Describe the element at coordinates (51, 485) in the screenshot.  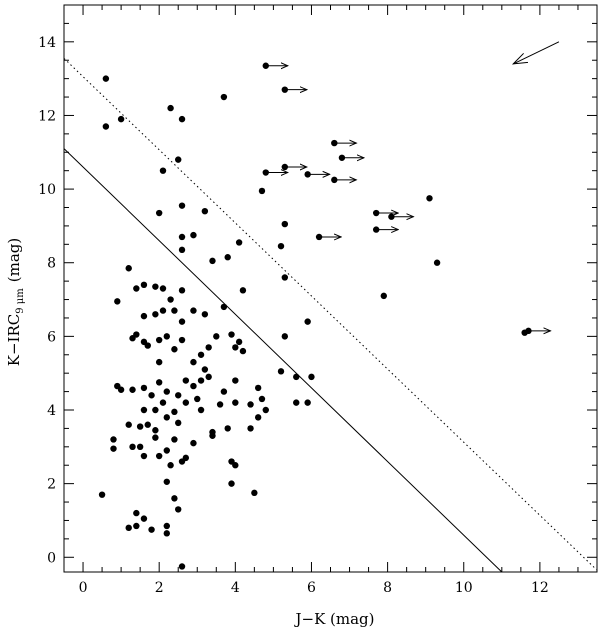
I see `y-tick-label: 2` at that location.